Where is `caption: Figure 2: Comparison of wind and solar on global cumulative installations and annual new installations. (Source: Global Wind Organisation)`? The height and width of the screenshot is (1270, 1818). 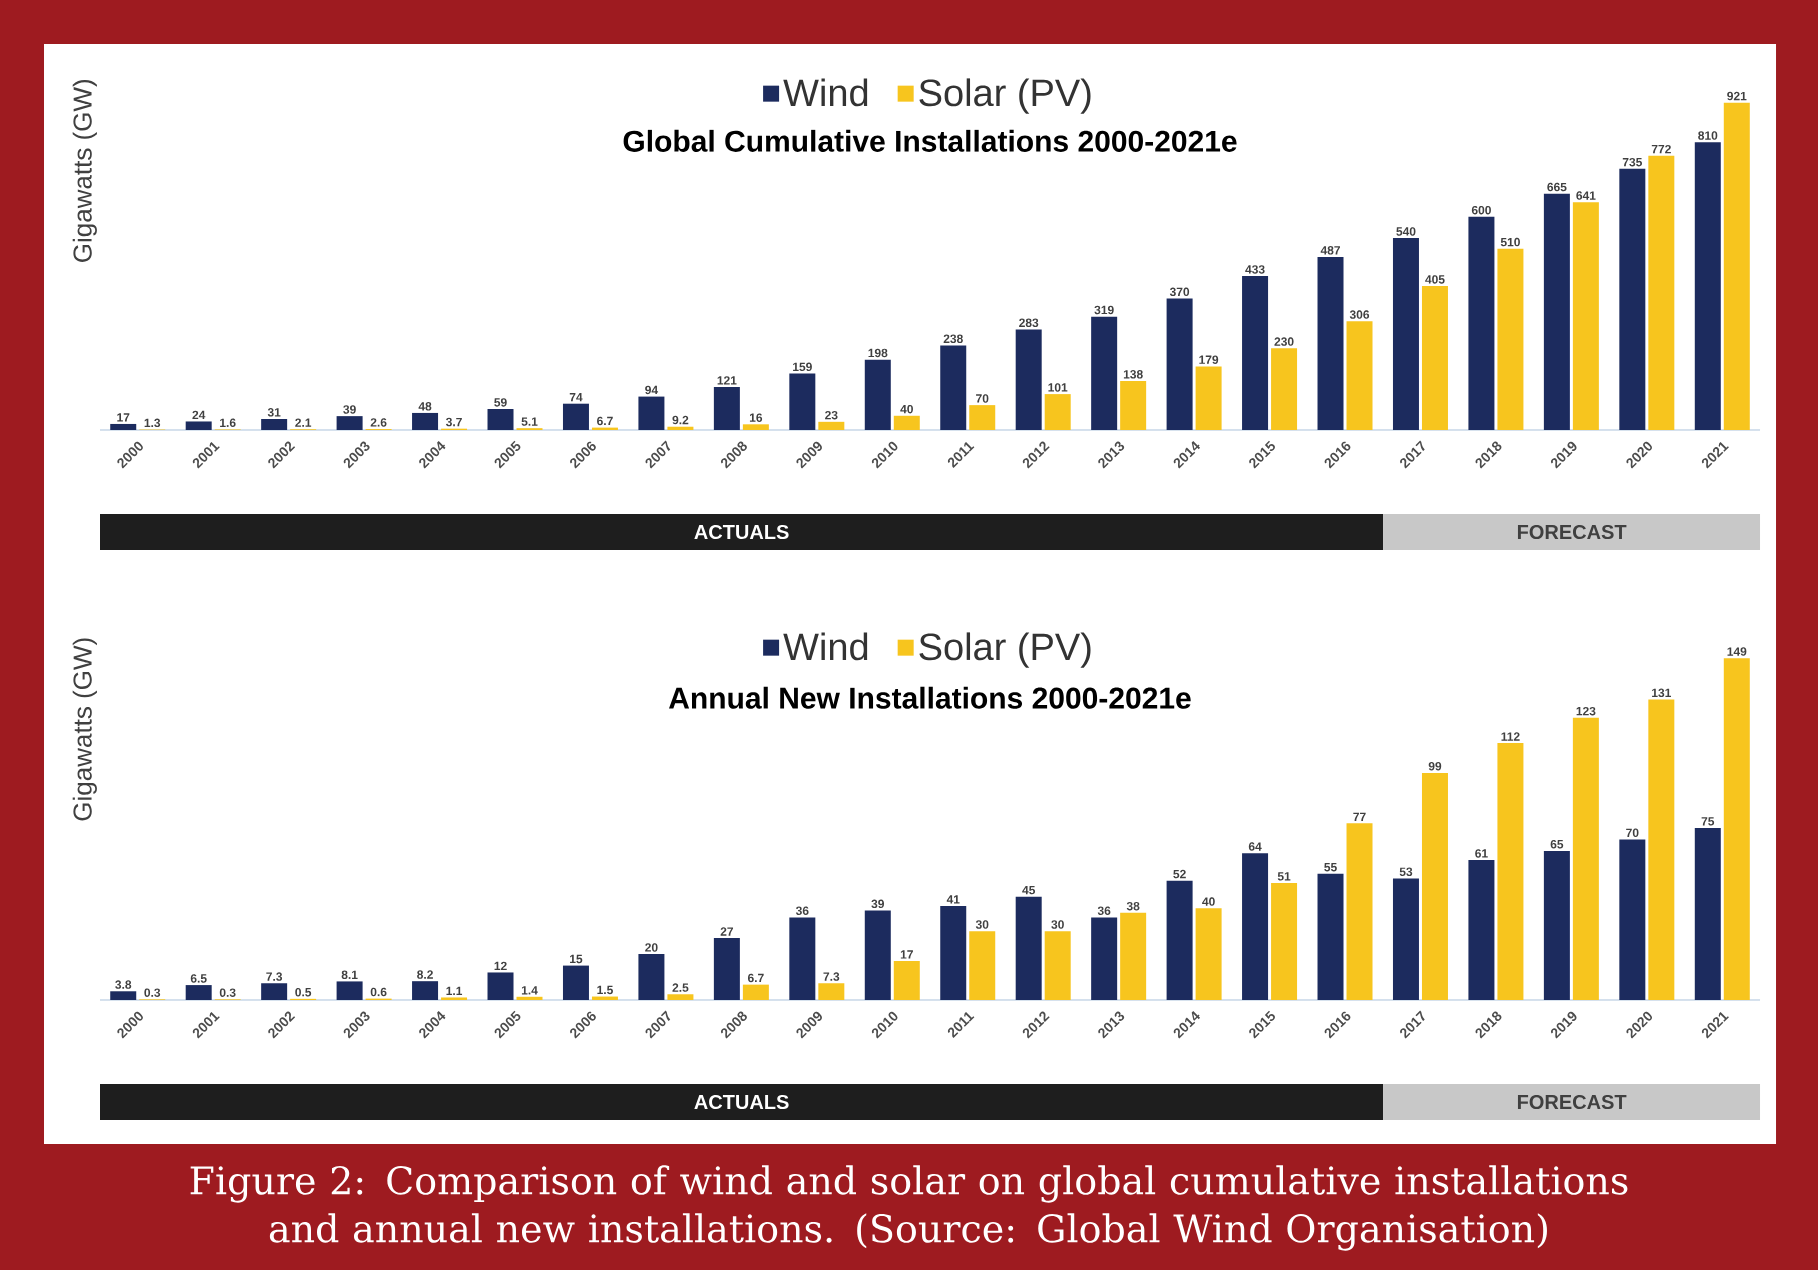 caption: Figure 2: Comparison of wind and solar on global cumulative installations and annual new installations. (Source: Global Wind Organisation) is located at coordinates (909, 1208).